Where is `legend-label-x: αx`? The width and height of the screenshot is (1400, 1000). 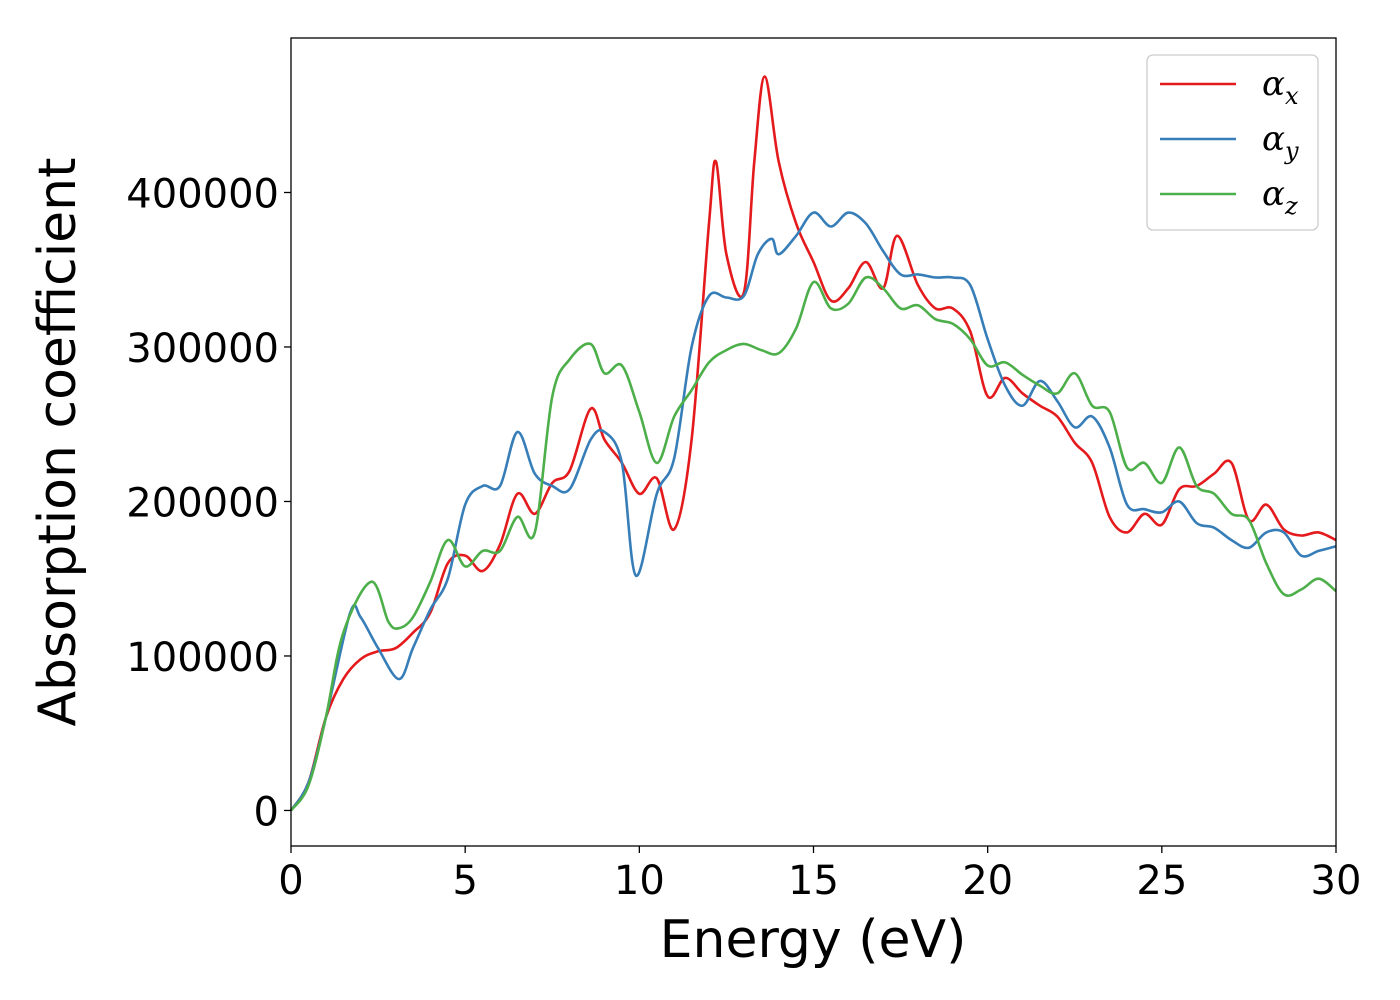 legend-label-x: αx is located at coordinates (1280, 87).